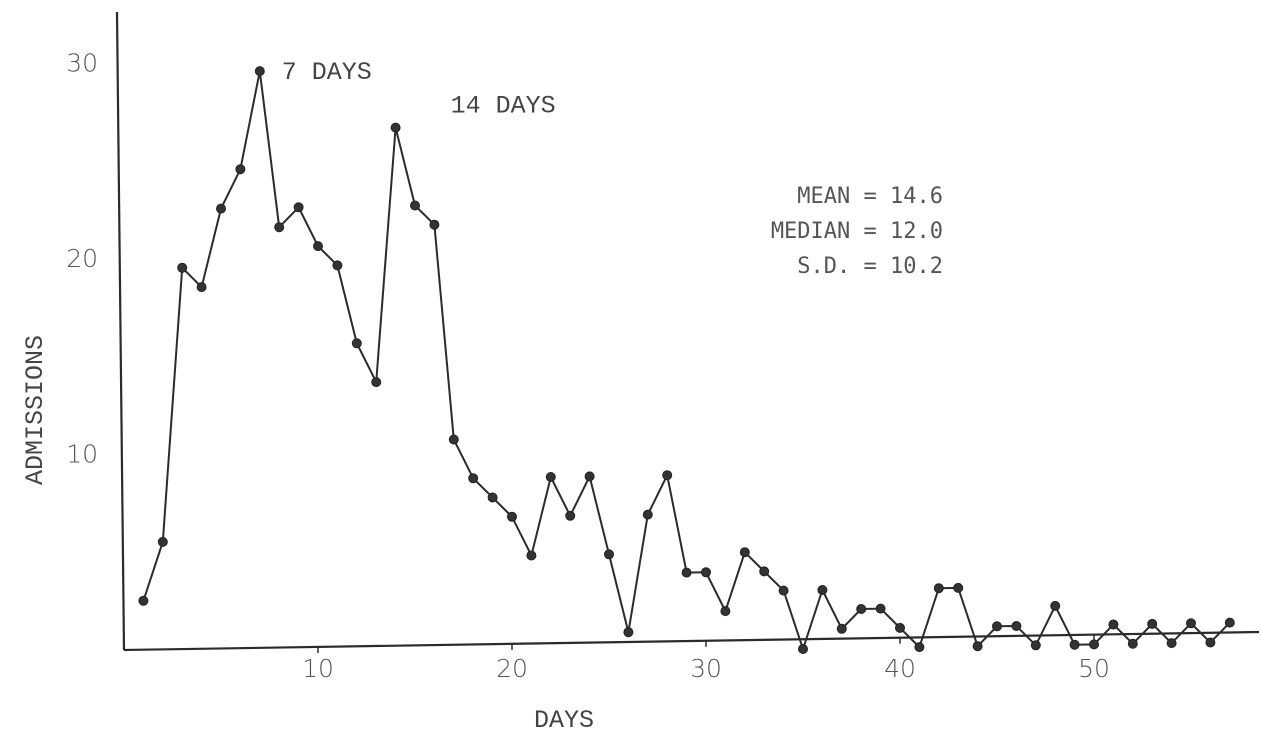 The height and width of the screenshot is (730, 1261). Describe the element at coordinates (82, 63) in the screenshot. I see `y-tick-label-30: 30` at that location.